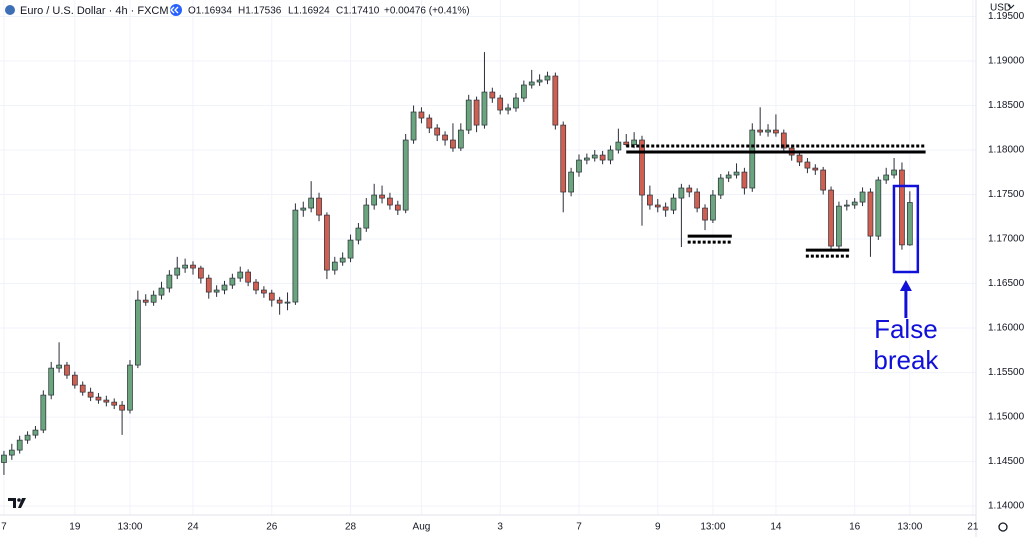 This screenshot has width=1024, height=537. What do you see at coordinates (1006, 61) in the screenshot?
I see `y-tick-label: 1.19000` at bounding box center [1006, 61].